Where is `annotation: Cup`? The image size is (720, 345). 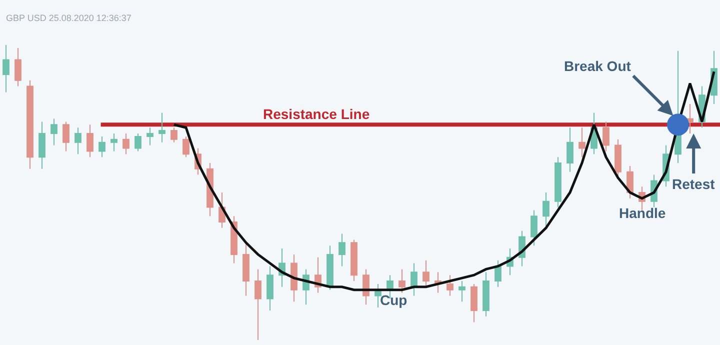
annotation: Cup is located at coordinates (394, 300).